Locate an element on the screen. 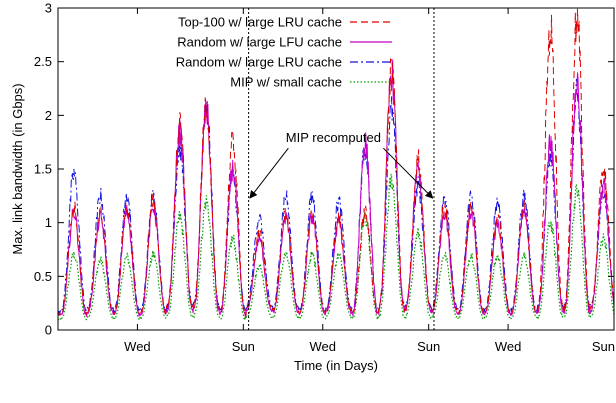 The height and width of the screenshot is (403, 616). annotation-mip-recomputed: MIP recomputed is located at coordinates (333, 137).